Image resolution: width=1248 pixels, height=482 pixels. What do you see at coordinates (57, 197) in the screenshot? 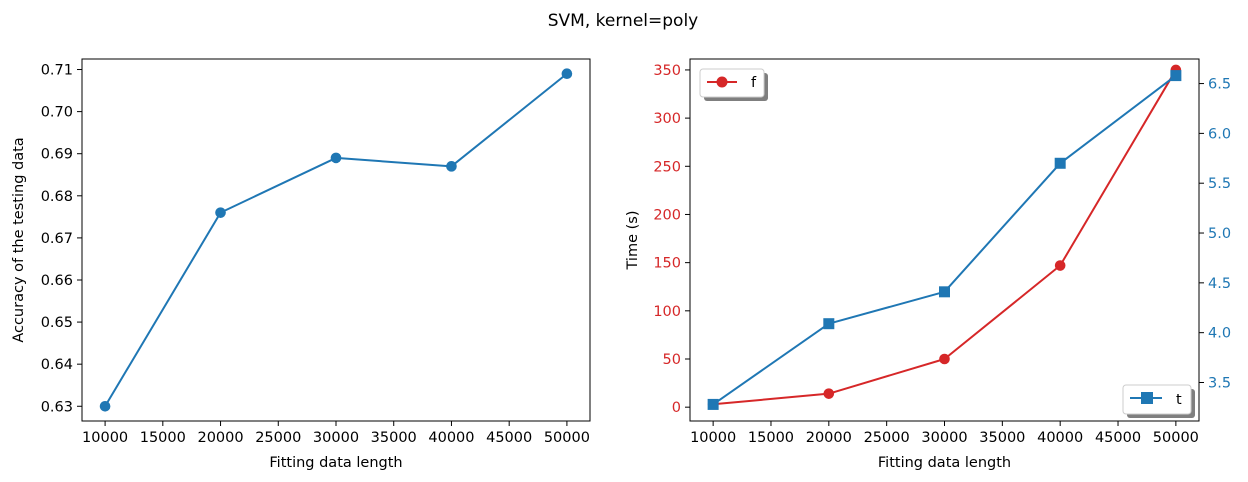
I see `y-tick-label: 0.68` at bounding box center [57, 197].